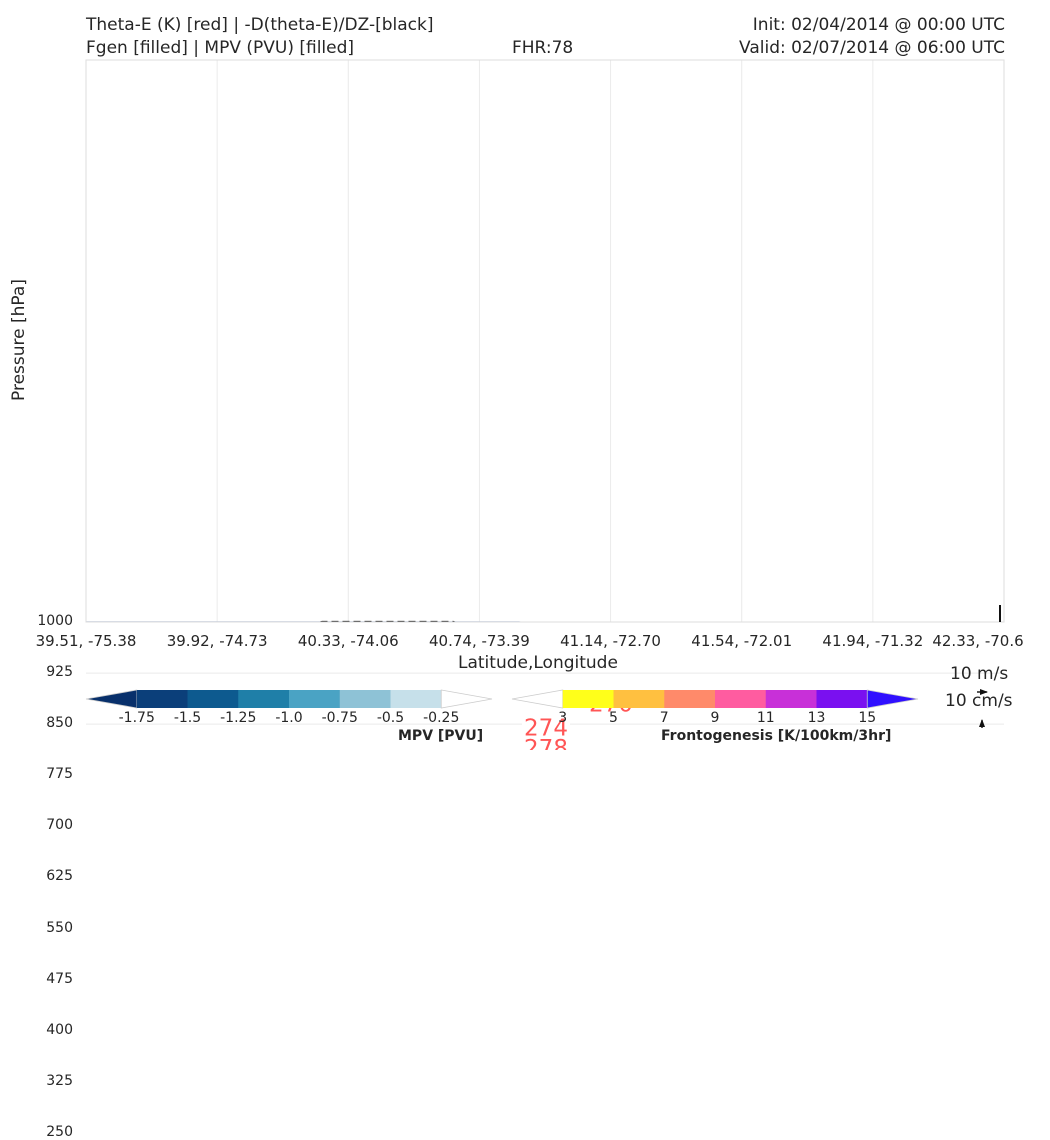  Describe the element at coordinates (742, 641) in the screenshot. I see `x-tick-label: 41.54, -72.01` at that location.